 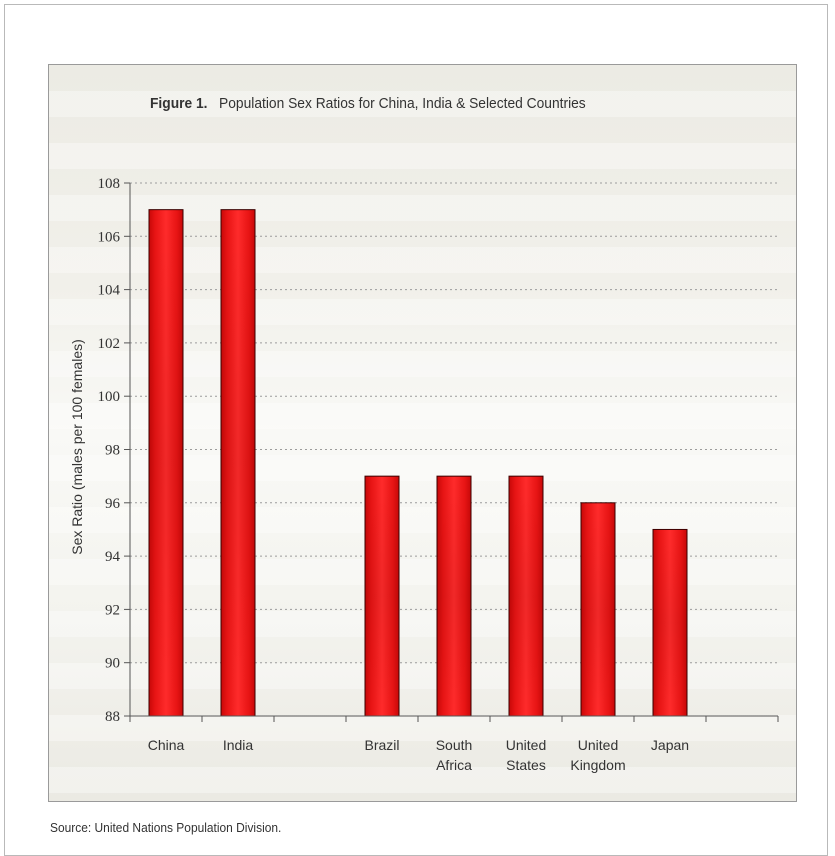 I want to click on x-tick-label: India, so click(x=238, y=745).